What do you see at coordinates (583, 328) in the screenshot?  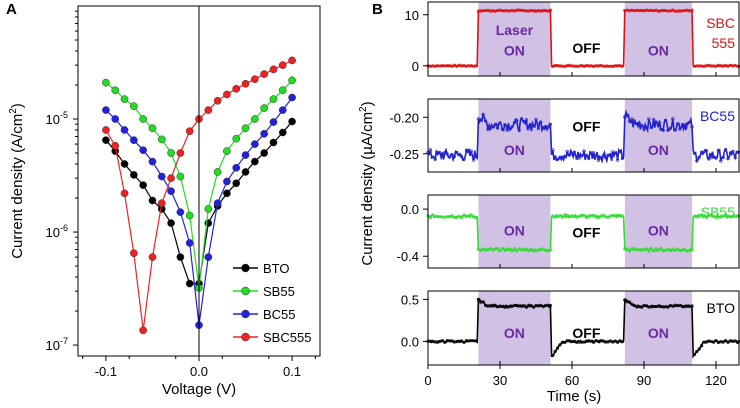 I see `subplot-frame-bto` at bounding box center [583, 328].